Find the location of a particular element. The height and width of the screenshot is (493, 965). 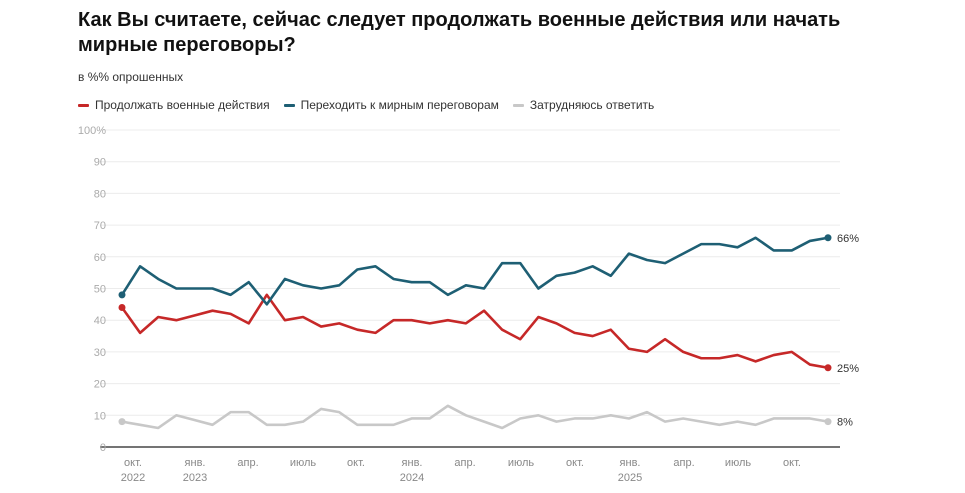

legend-item: Затрудняюсь ответить is located at coordinates (583, 105).